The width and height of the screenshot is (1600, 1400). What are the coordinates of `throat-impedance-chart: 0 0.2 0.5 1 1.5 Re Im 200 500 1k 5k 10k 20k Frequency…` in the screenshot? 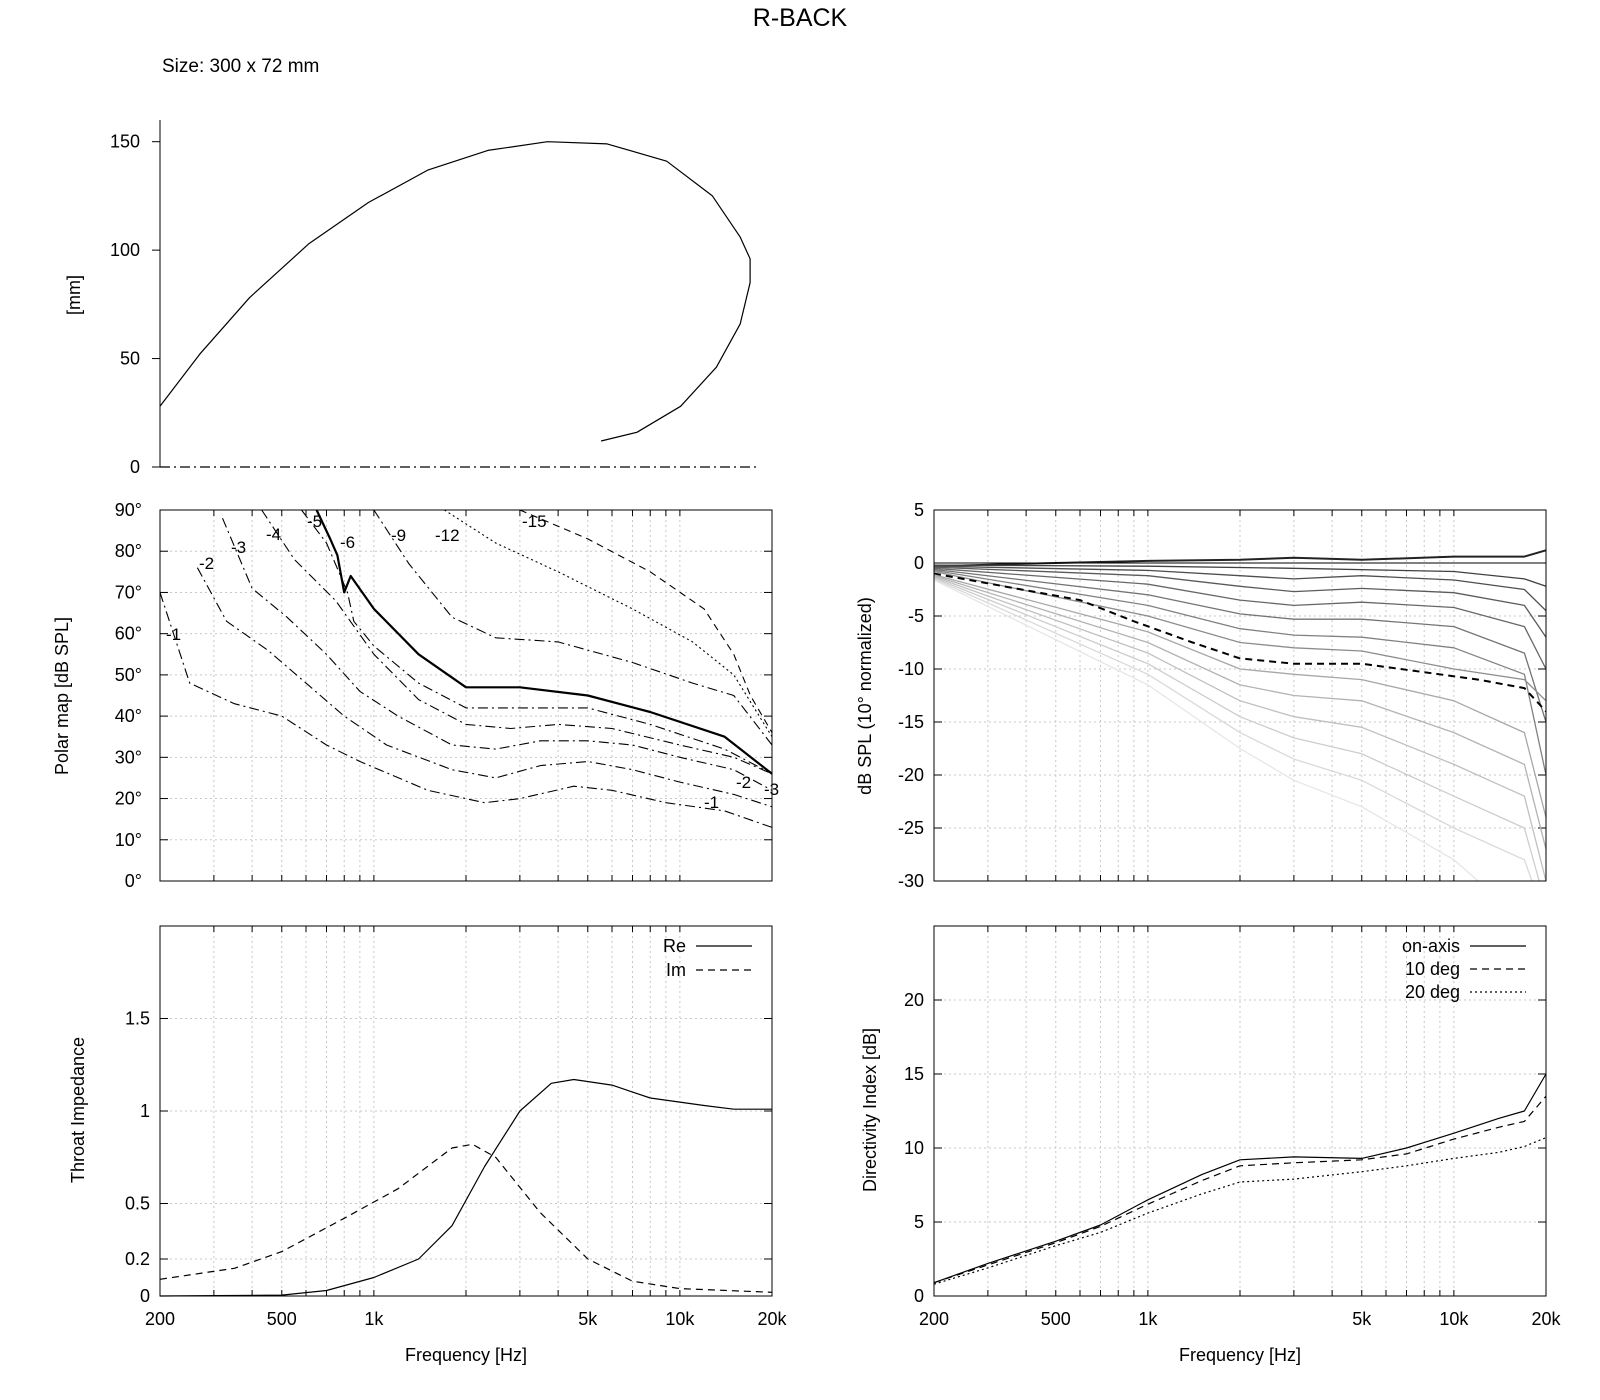 It's located at (428, 1145).